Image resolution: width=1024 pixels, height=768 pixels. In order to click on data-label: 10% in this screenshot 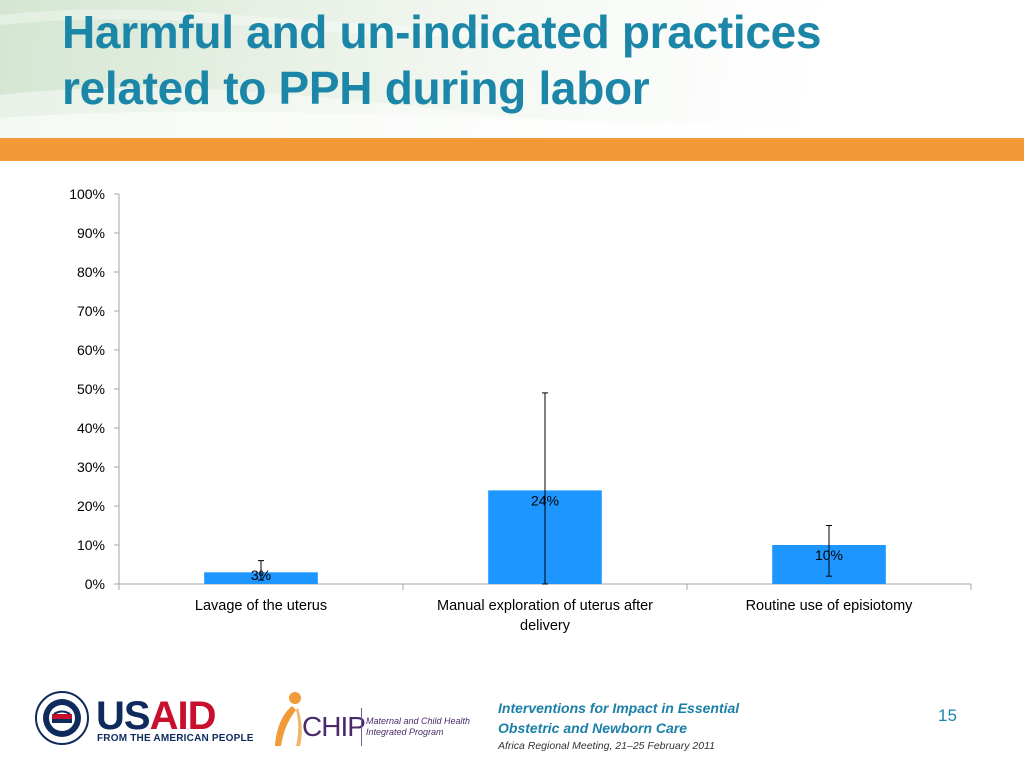, I will do `click(829, 555)`.